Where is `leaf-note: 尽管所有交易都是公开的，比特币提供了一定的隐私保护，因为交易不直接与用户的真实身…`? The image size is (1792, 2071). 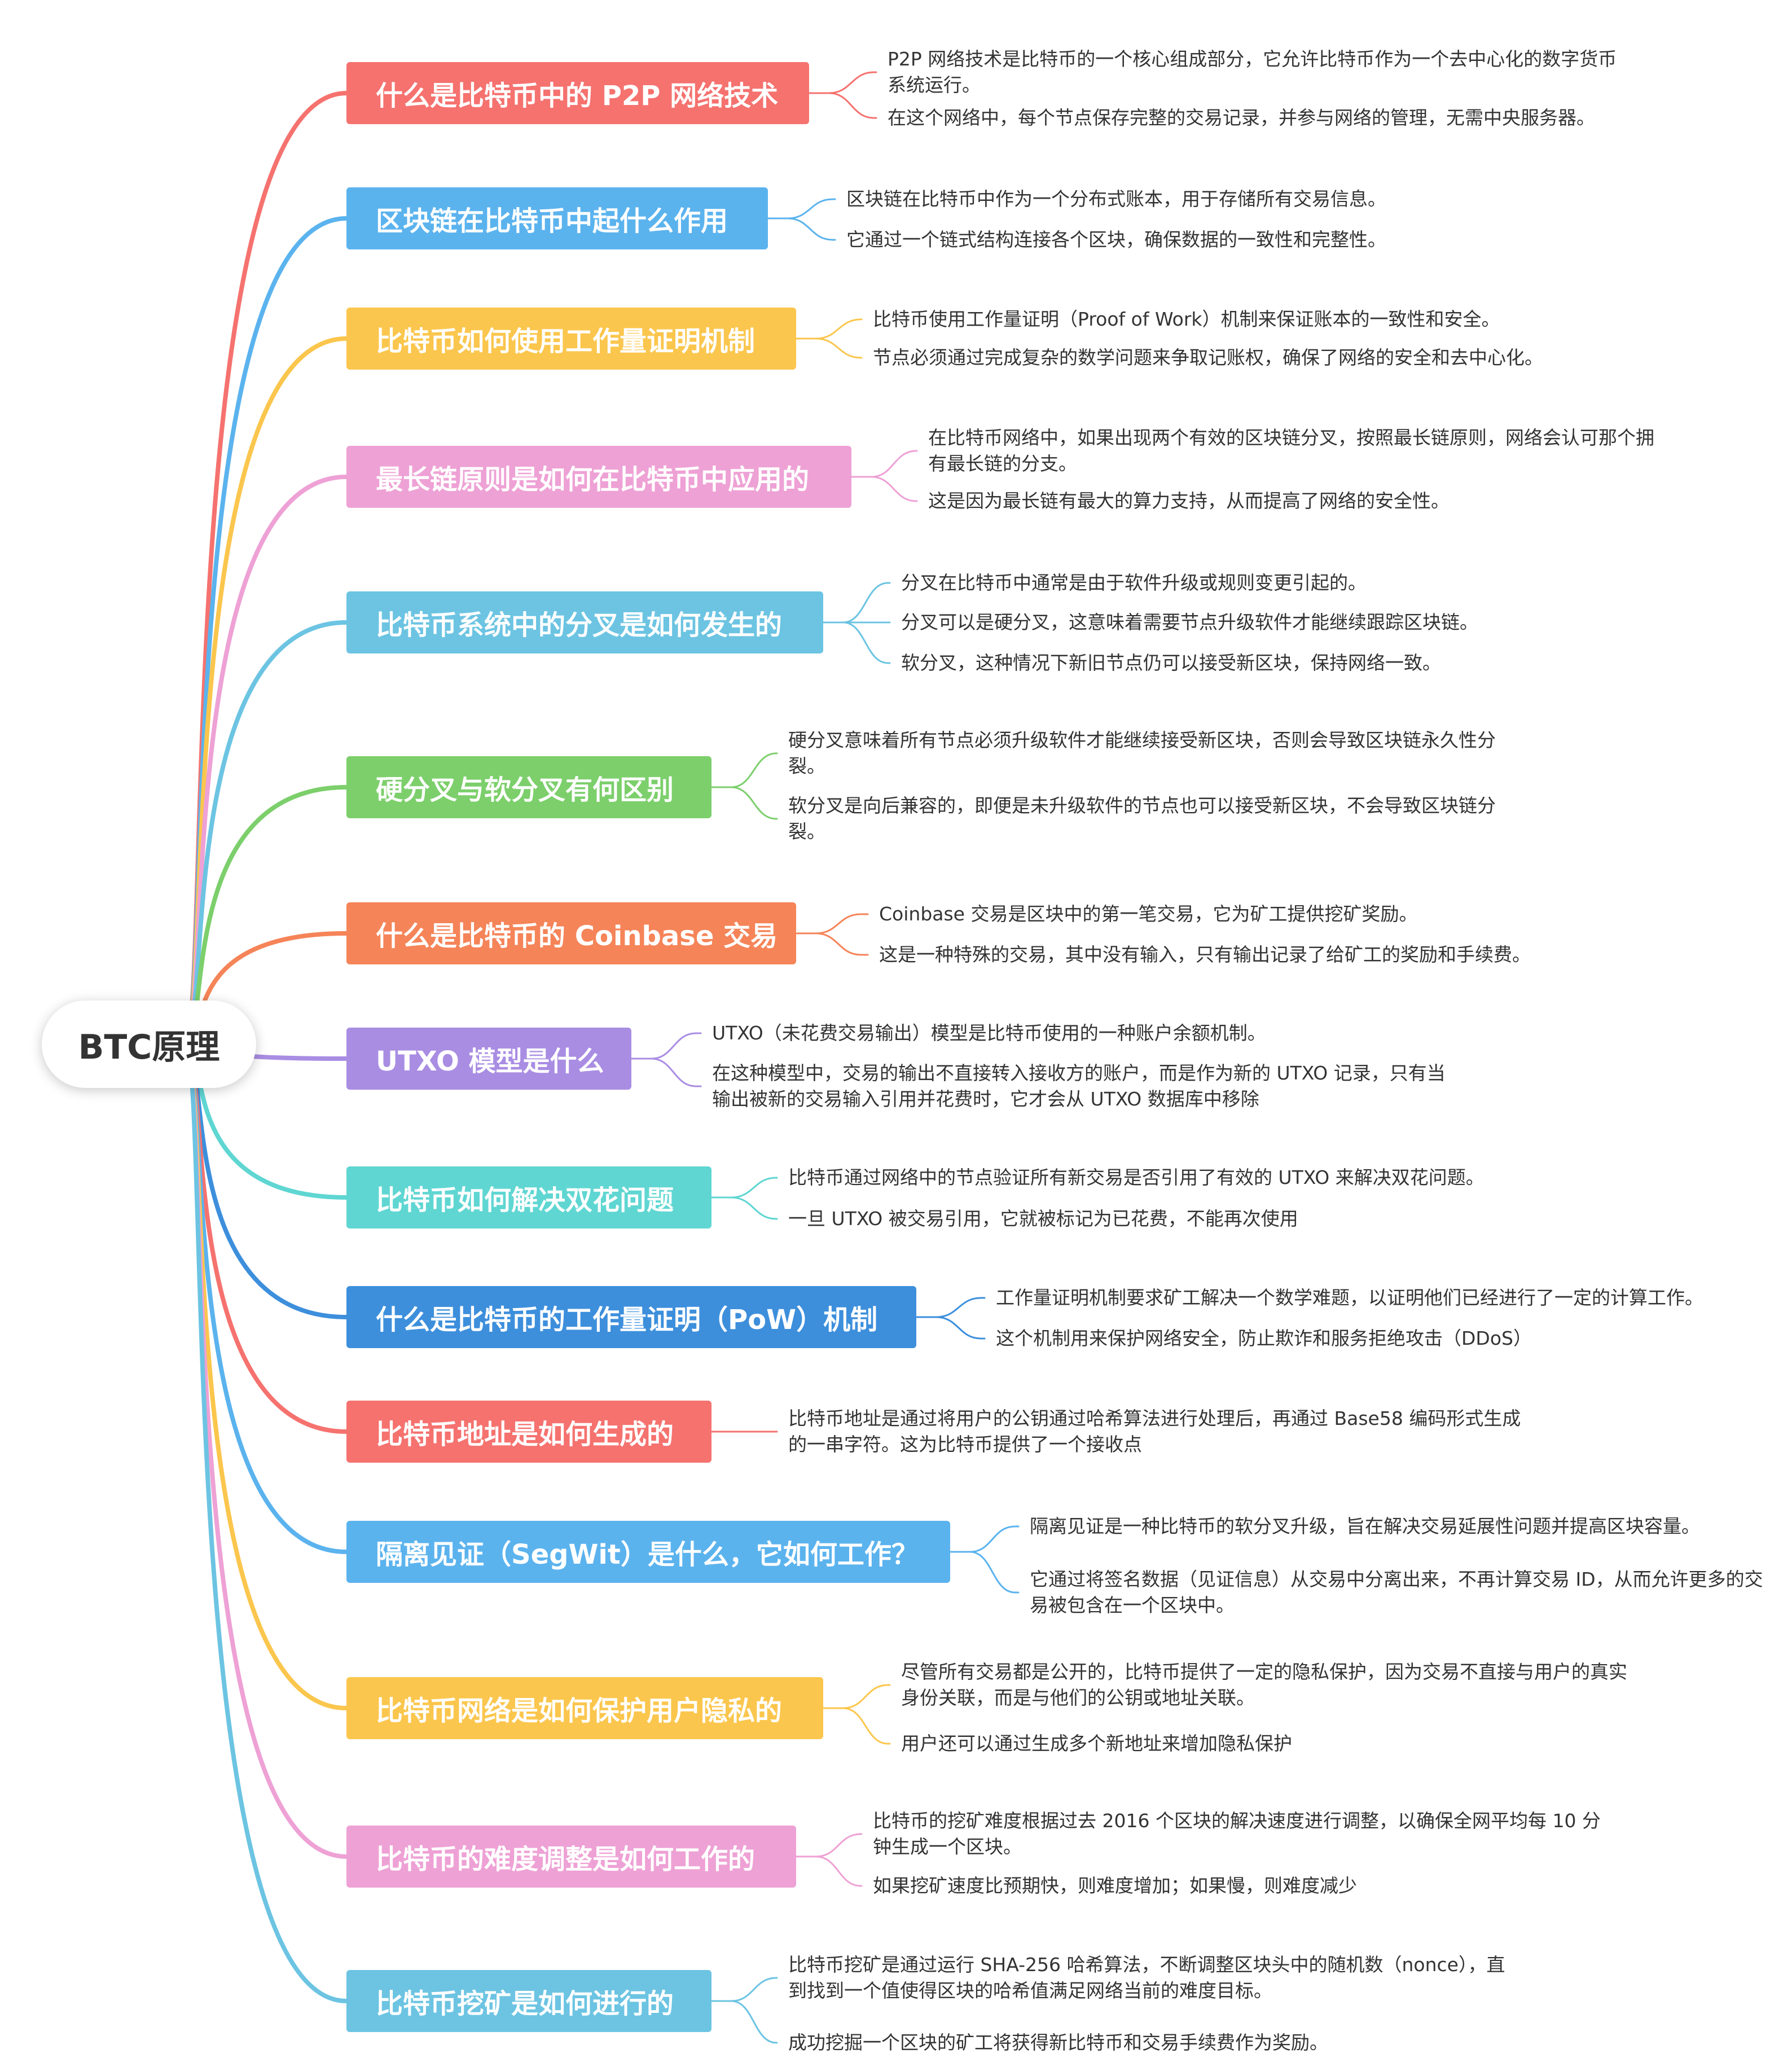 leaf-note: 尽管所有交易都是公开的，比特币提供了一定的隐私保护，因为交易不直接与用户的真实身… is located at coordinates (1264, 1685).